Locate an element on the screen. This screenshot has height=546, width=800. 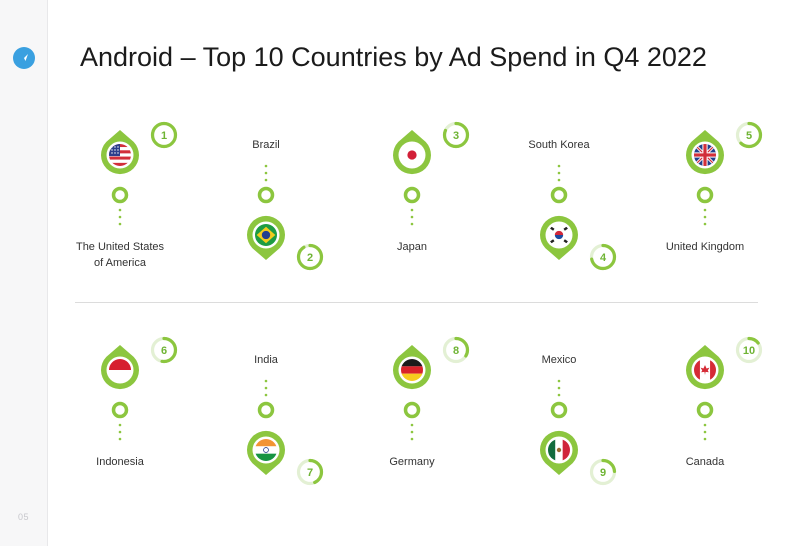
rank-number: 5 is located at coordinates (749, 136).